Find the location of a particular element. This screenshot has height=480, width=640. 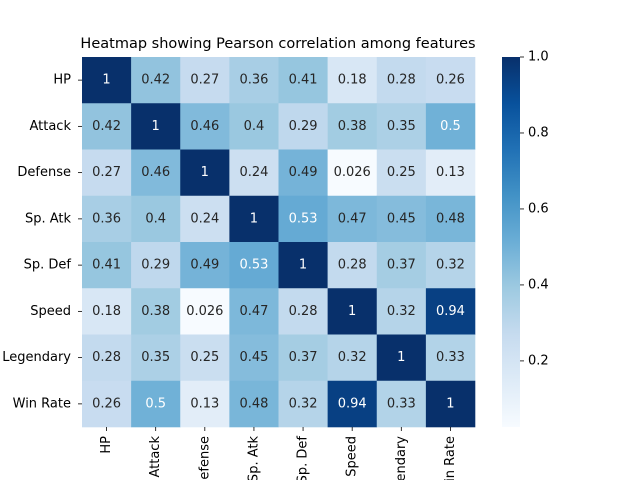

cell-label: 0.4 is located at coordinates (155, 218).